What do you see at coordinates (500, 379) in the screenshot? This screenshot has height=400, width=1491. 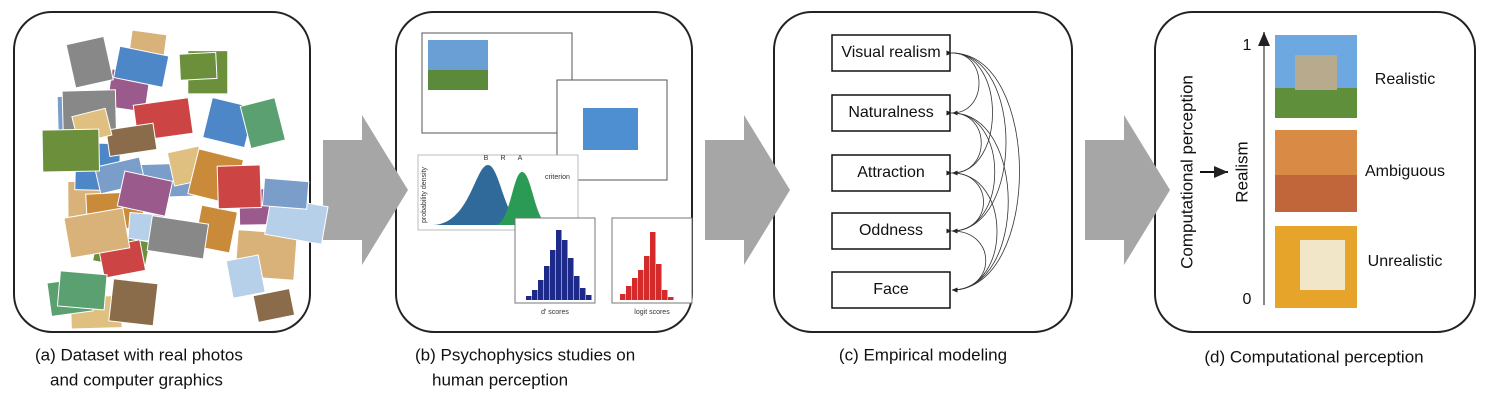 I see `caption: human perception` at bounding box center [500, 379].